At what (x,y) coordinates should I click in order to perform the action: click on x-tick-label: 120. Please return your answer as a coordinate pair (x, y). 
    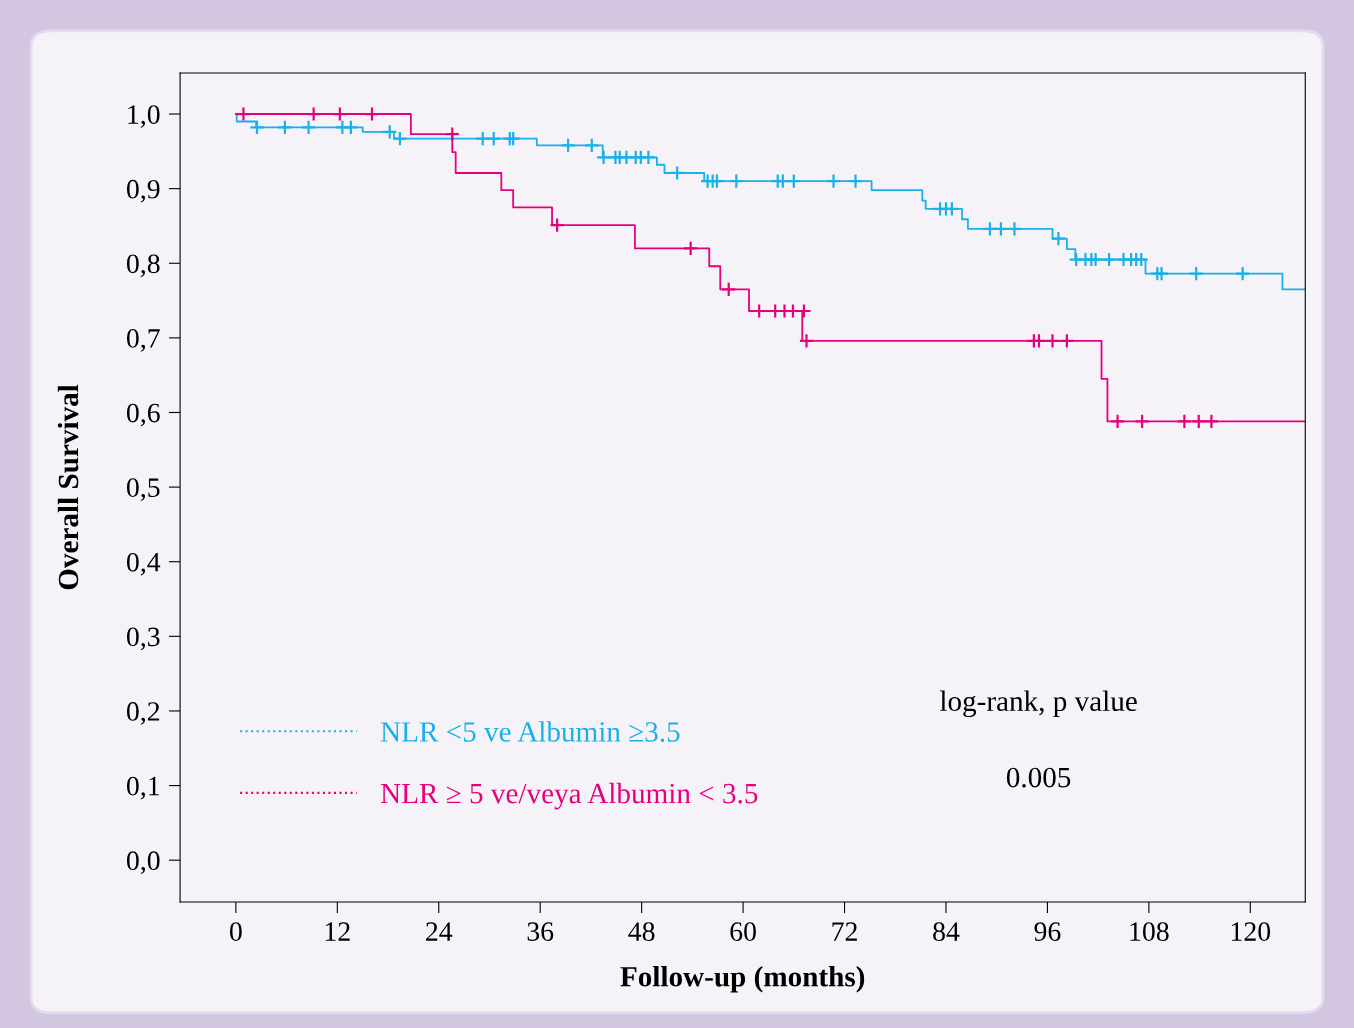
    Looking at the image, I should click on (1251, 931).